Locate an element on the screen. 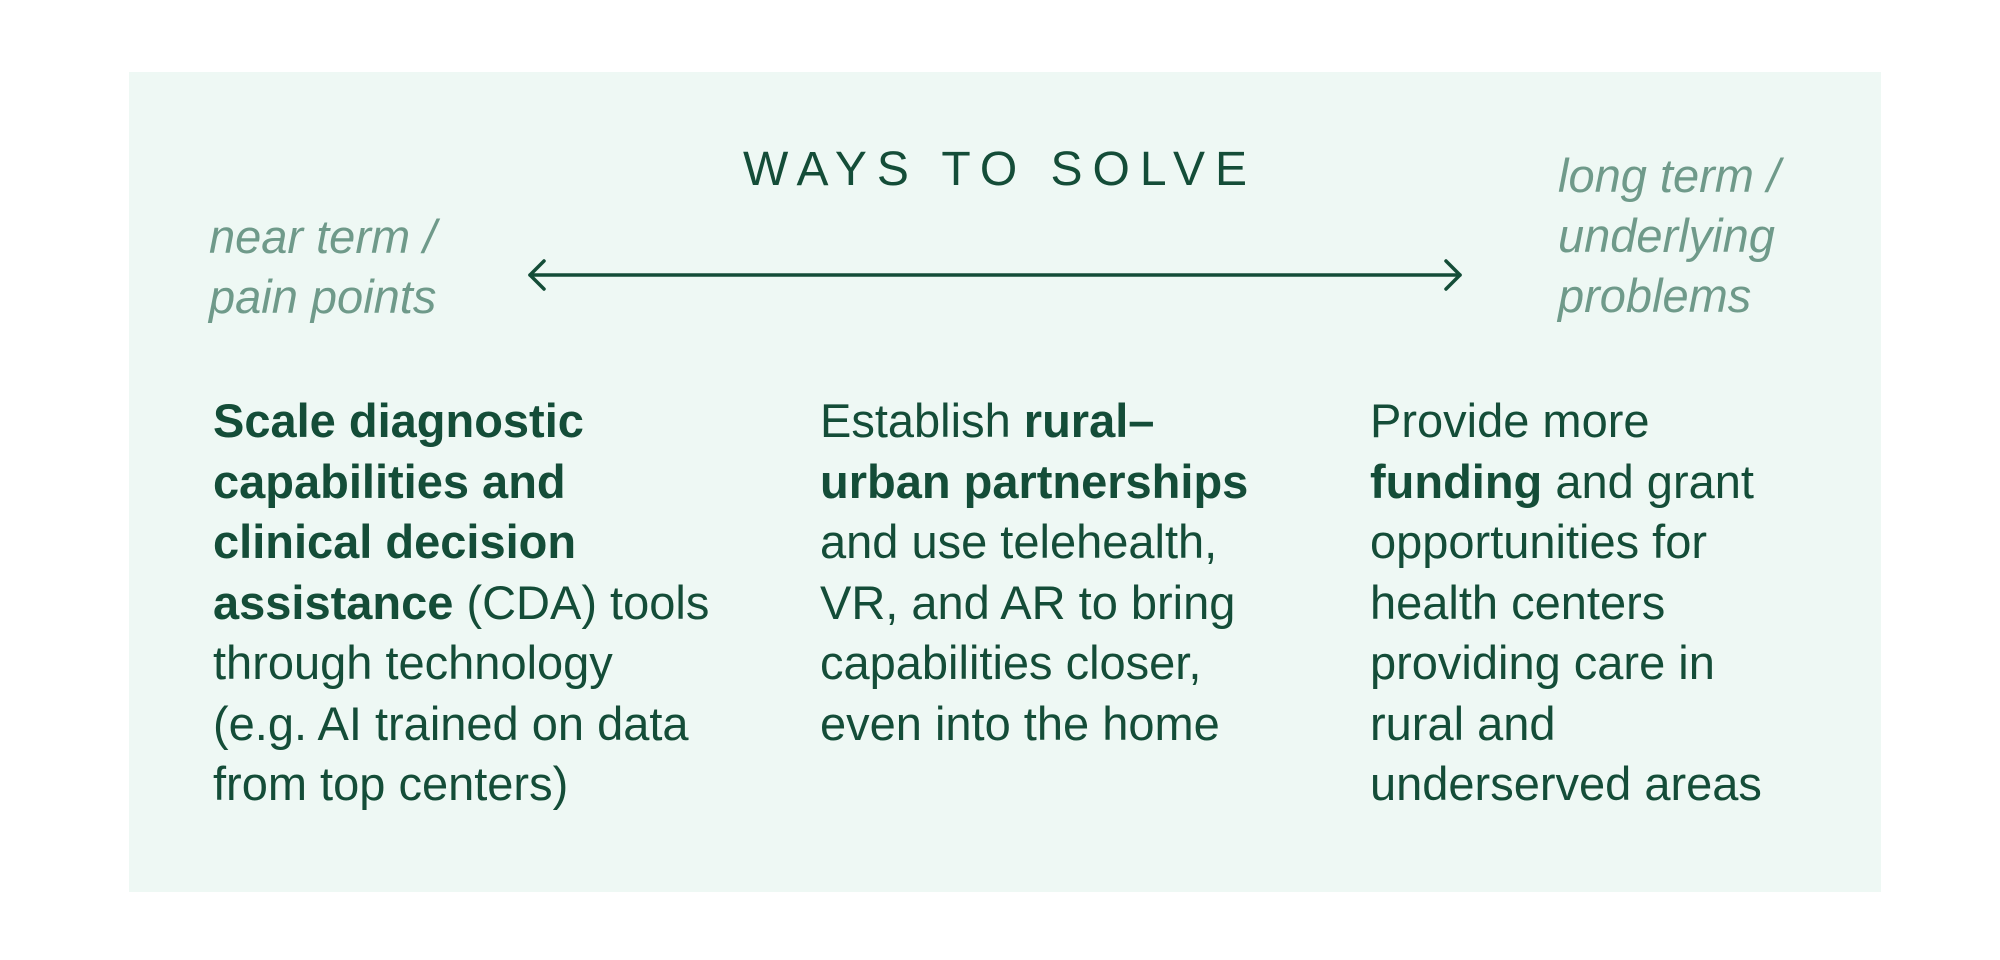  arrow-head-right is located at coordinates (1453, 275).